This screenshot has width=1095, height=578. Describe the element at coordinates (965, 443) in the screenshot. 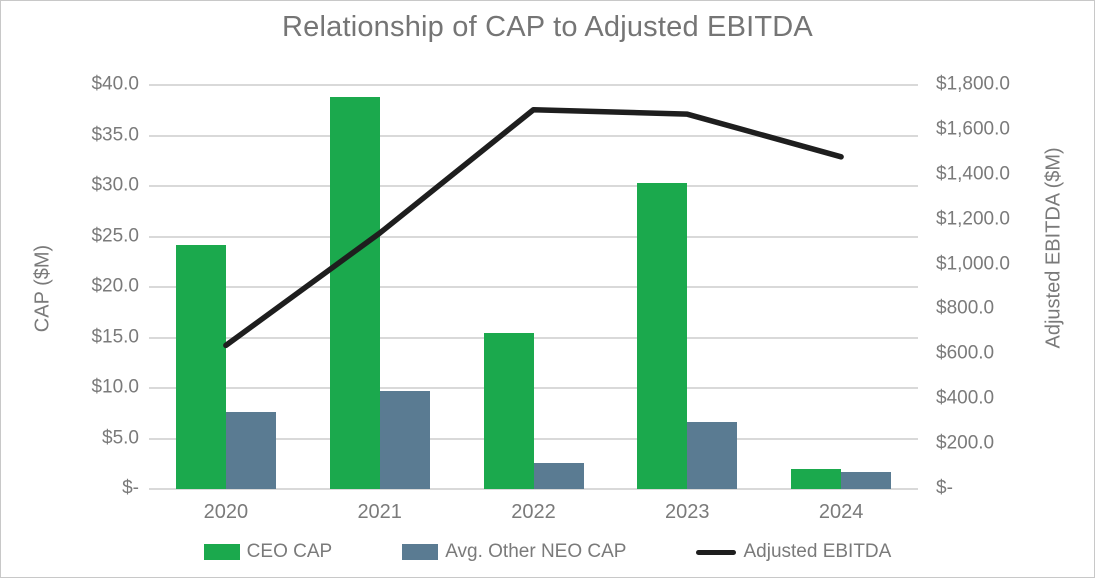

I see `right-axis-tick: $200.0` at that location.